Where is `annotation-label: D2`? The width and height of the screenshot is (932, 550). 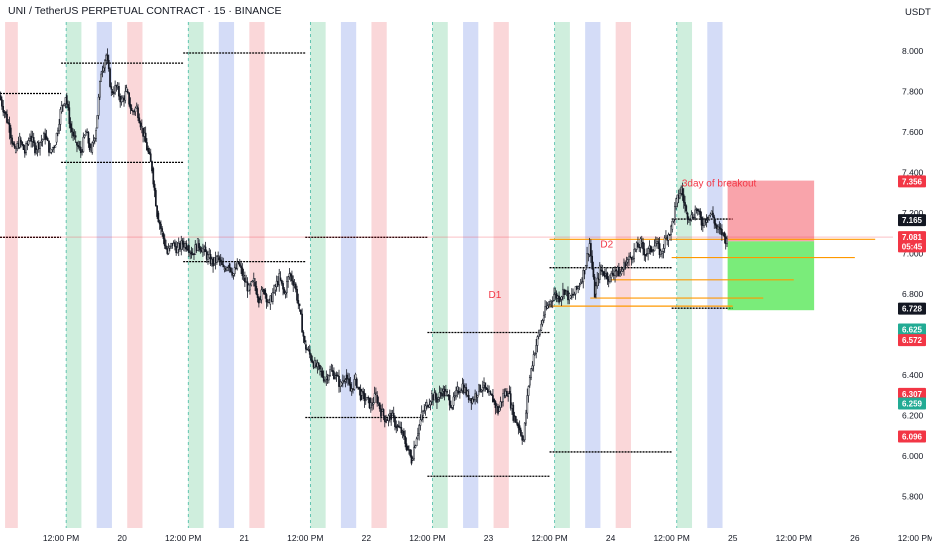
annotation-label: D2 is located at coordinates (606, 244).